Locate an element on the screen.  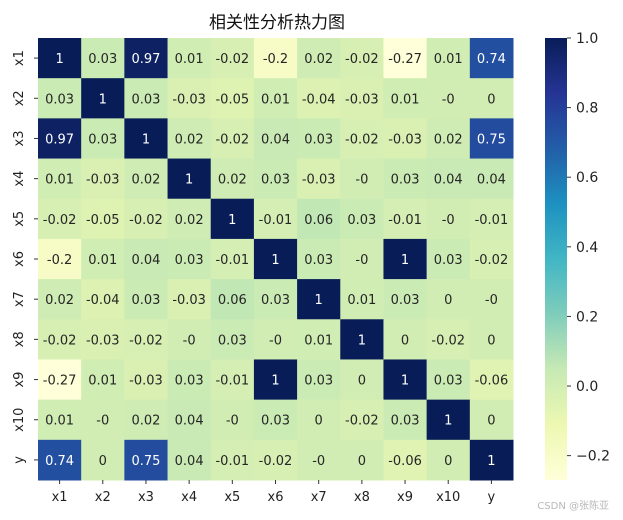
cell-value-x4-x7: -0.03 is located at coordinates (319, 180).